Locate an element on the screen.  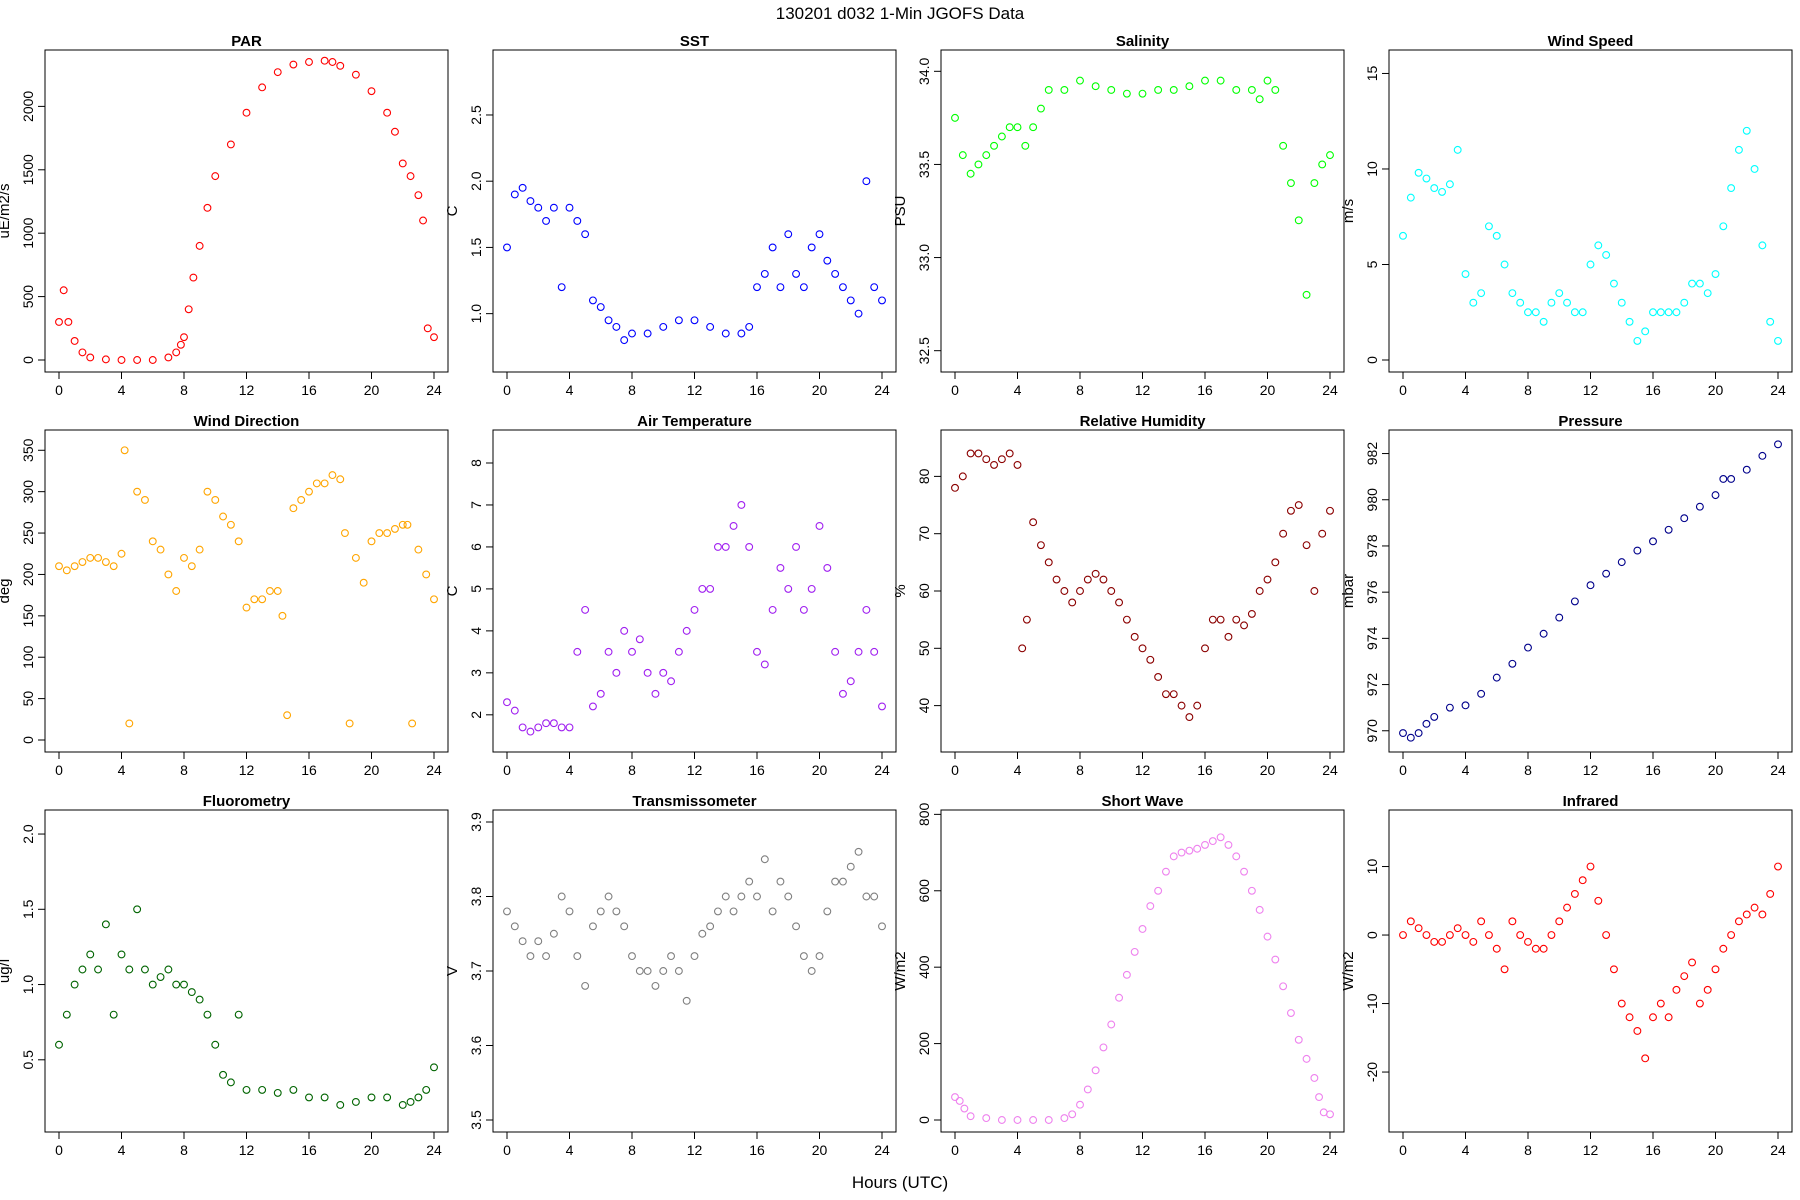
x-tick-label: 12 is located at coordinates (695, 1150).